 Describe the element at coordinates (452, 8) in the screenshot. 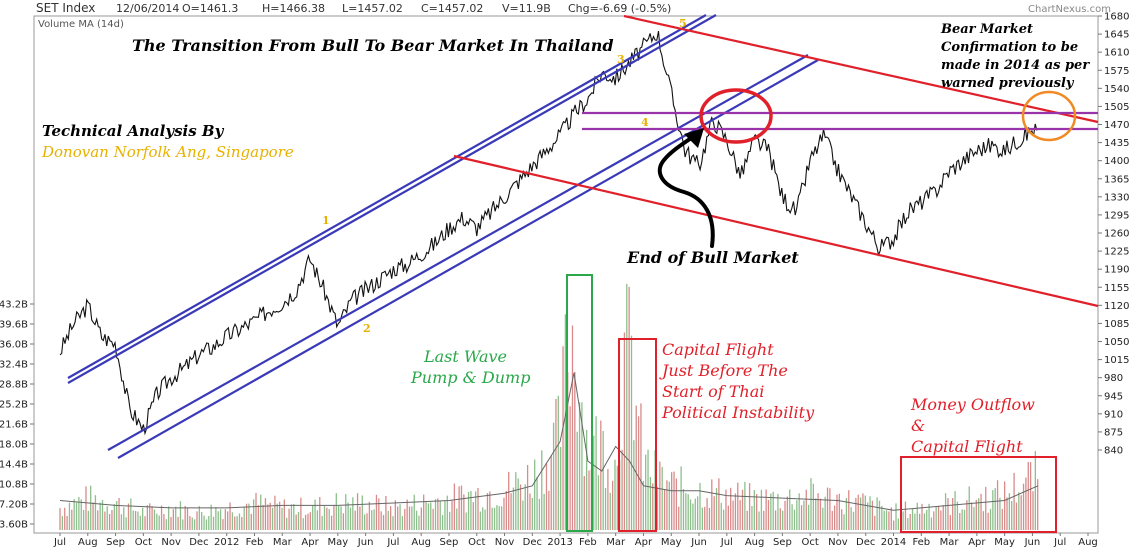

I see `close-label: C=1457.02` at that location.